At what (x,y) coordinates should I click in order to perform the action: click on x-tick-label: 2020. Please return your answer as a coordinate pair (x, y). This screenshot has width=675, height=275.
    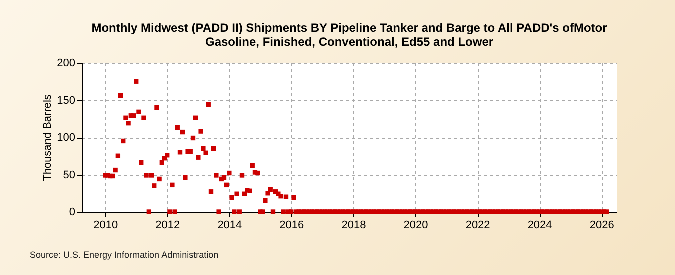
    Looking at the image, I should click on (416, 226).